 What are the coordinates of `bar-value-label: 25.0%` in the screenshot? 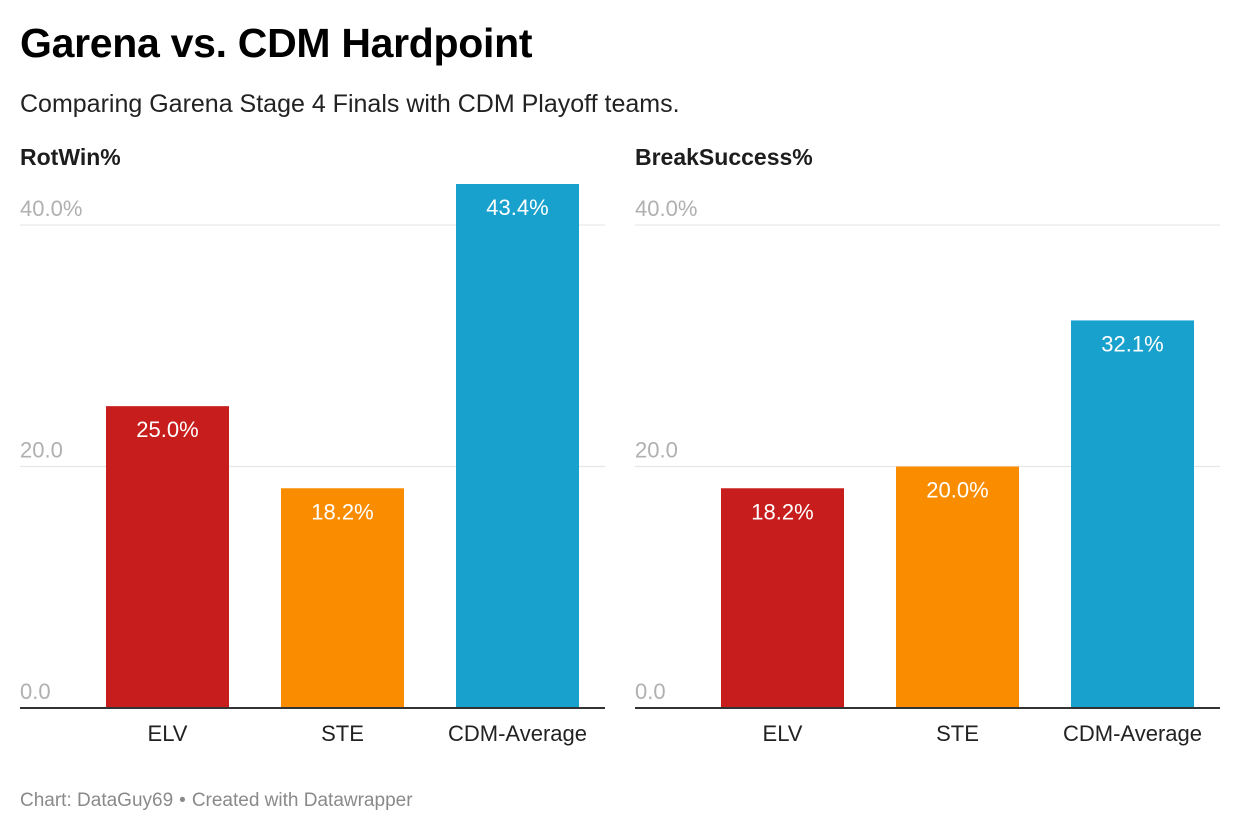 It's located at (167, 429).